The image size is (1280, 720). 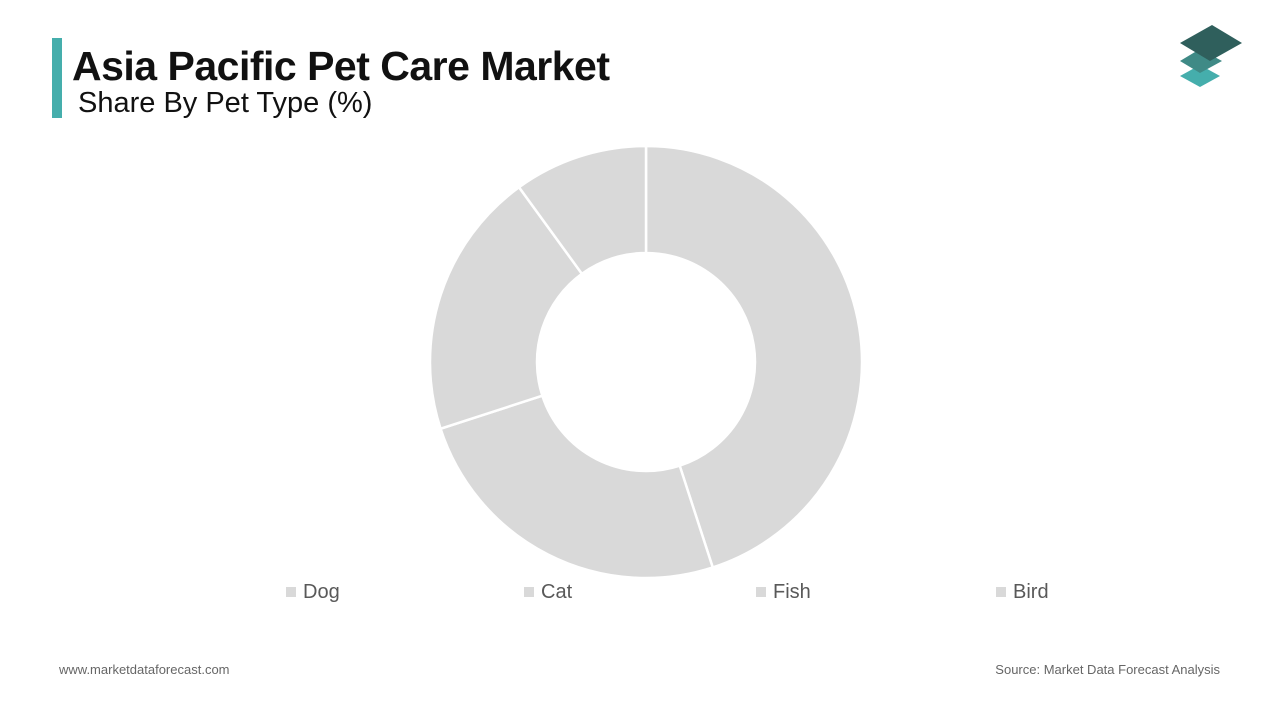 What do you see at coordinates (1107, 669) in the screenshot?
I see `footer-source: Source: Market Data Forecast Analysis` at bounding box center [1107, 669].